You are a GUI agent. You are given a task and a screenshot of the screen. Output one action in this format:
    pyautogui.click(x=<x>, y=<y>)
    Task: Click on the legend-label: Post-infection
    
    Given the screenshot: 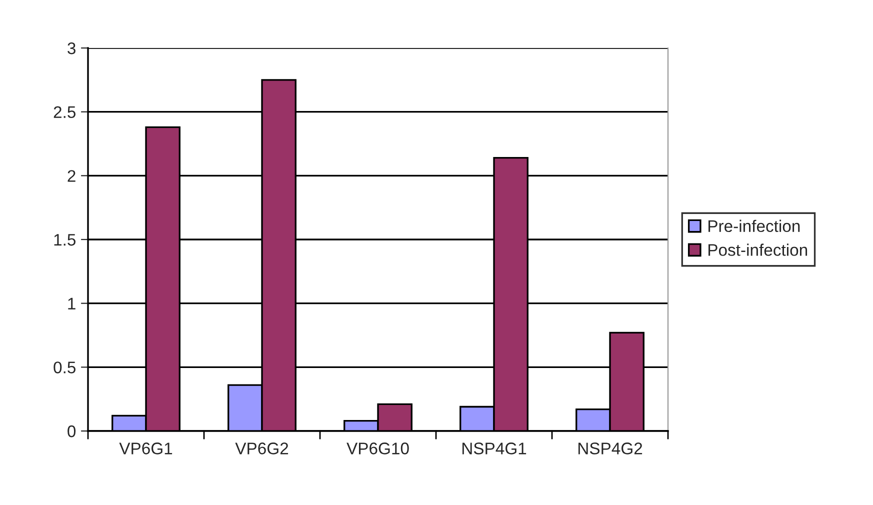 What is the action you would take?
    pyautogui.click(x=758, y=250)
    